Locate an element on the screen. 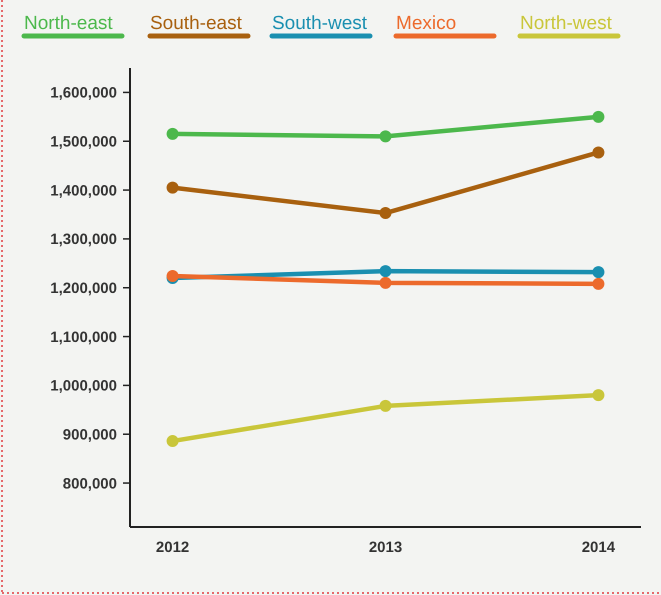 Image resolution: width=661 pixels, height=595 pixels. y-tick-label: 1,100,000 is located at coordinates (83, 337).